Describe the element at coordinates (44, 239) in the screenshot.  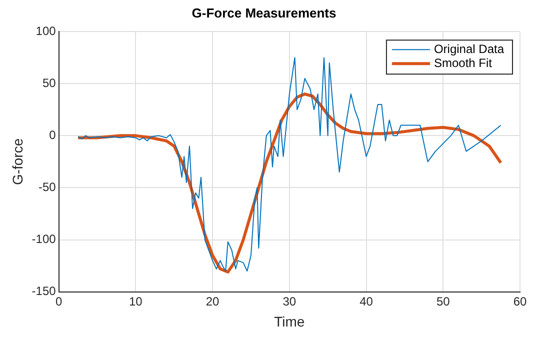
I see `y-tick-label: -100` at that location.